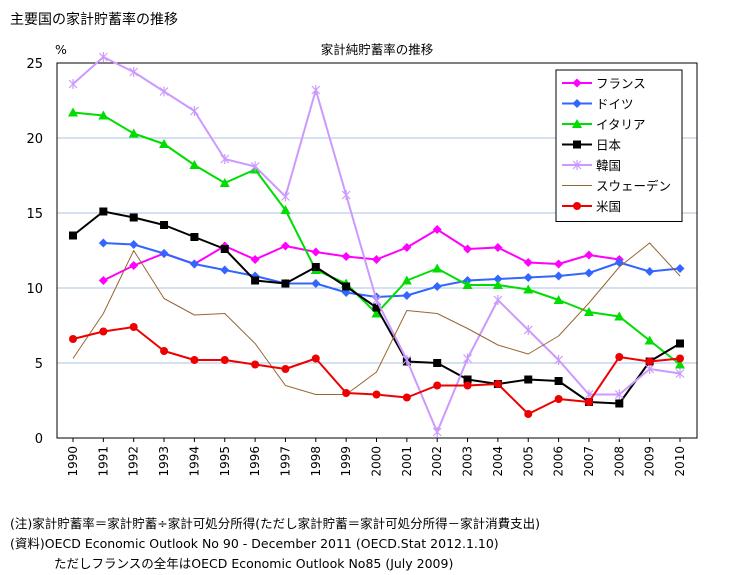  What do you see at coordinates (39, 364) in the screenshot?
I see `y-tick-label: 5` at bounding box center [39, 364].